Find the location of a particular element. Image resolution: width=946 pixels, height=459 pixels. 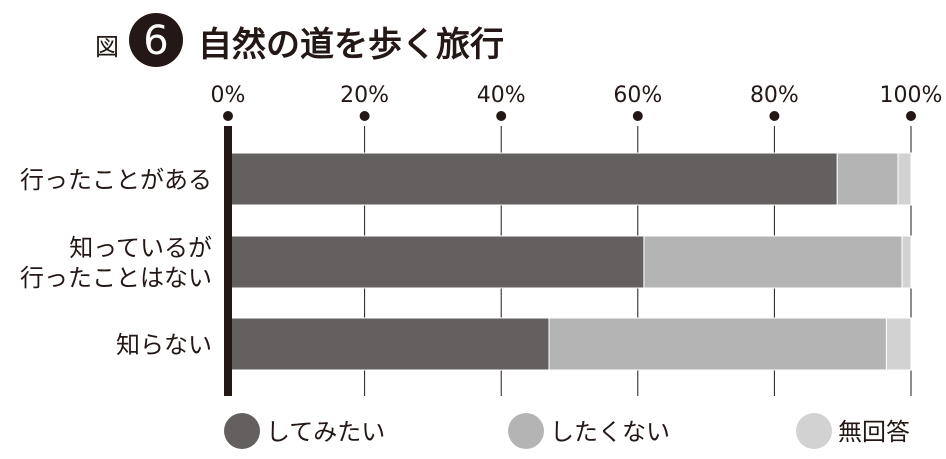

figure-title: 自然の道を歩く旅行 is located at coordinates (351, 45).